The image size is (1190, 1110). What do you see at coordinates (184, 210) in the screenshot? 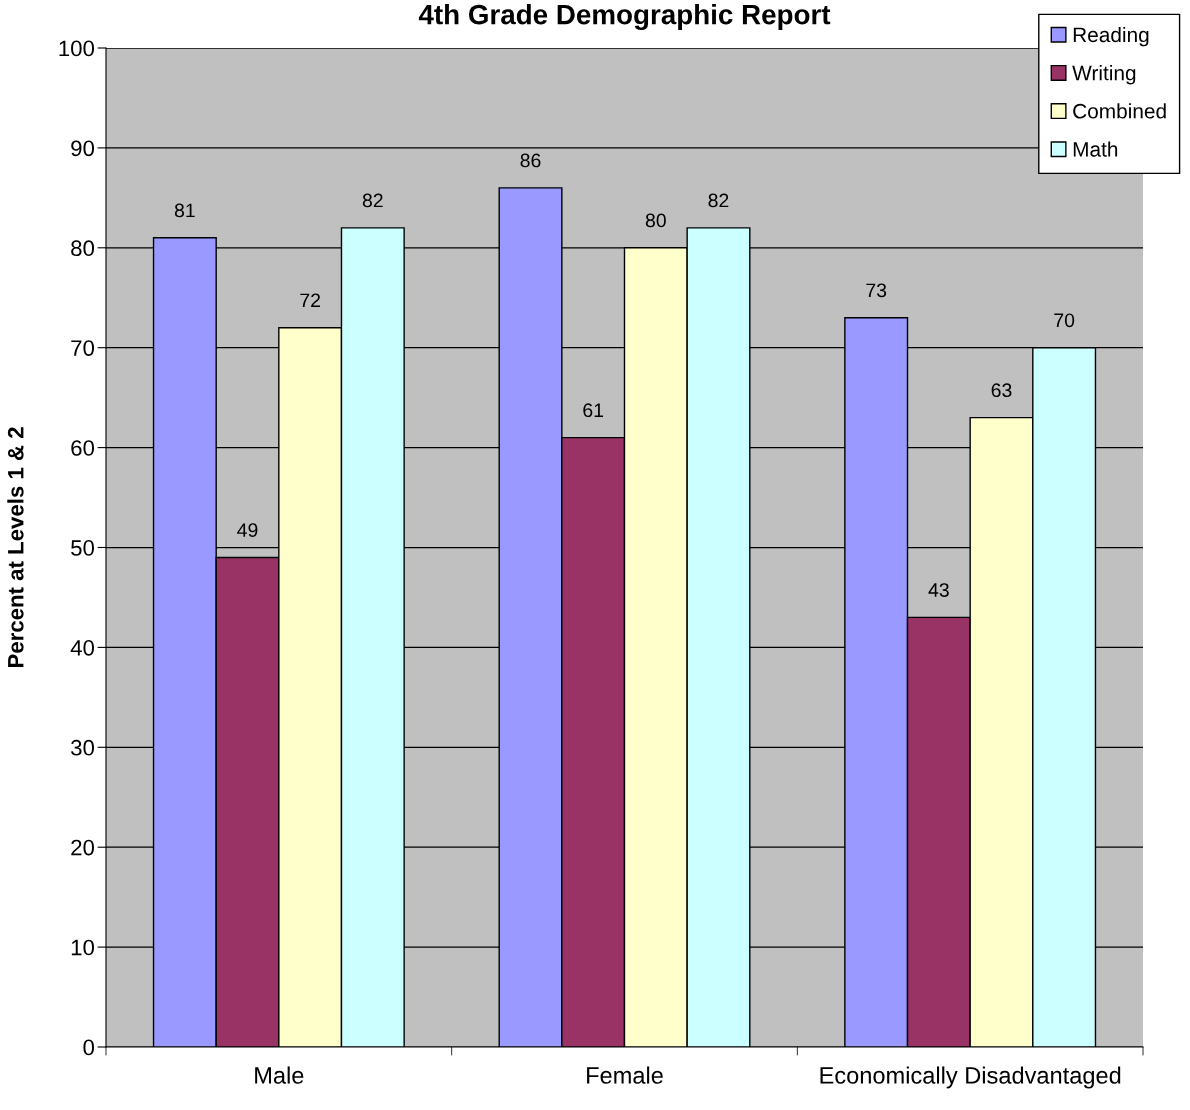
I see `data-label: 81` at bounding box center [184, 210].